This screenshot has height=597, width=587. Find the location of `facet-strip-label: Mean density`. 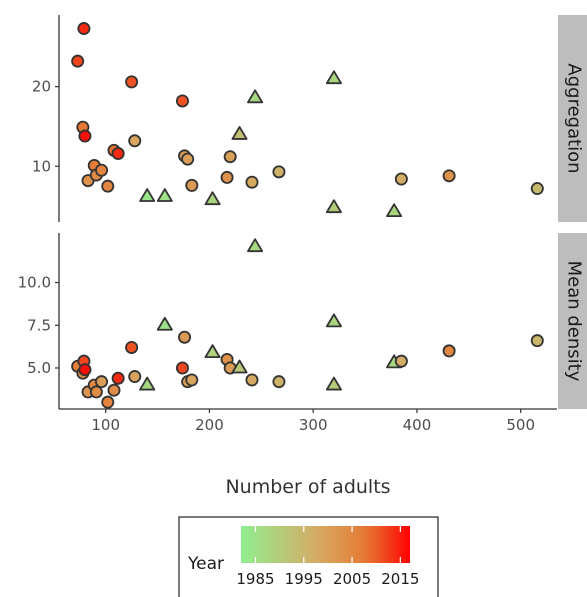

facet-strip-label: Mean density is located at coordinates (574, 321).